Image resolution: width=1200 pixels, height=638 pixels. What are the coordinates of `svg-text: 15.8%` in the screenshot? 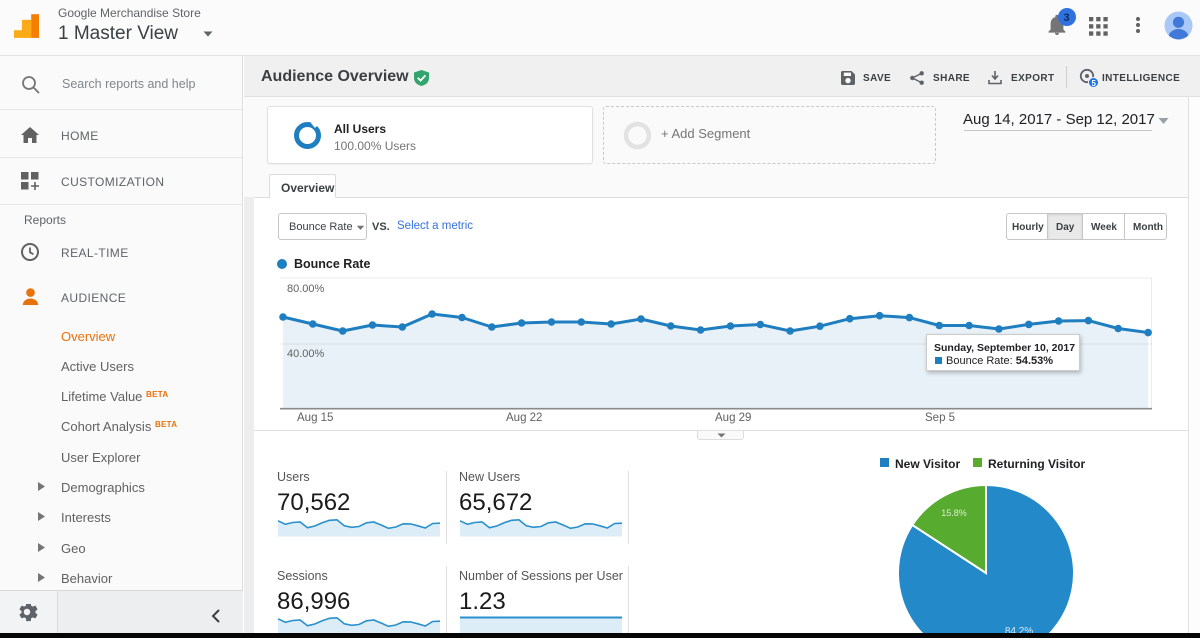 It's located at (954, 513).